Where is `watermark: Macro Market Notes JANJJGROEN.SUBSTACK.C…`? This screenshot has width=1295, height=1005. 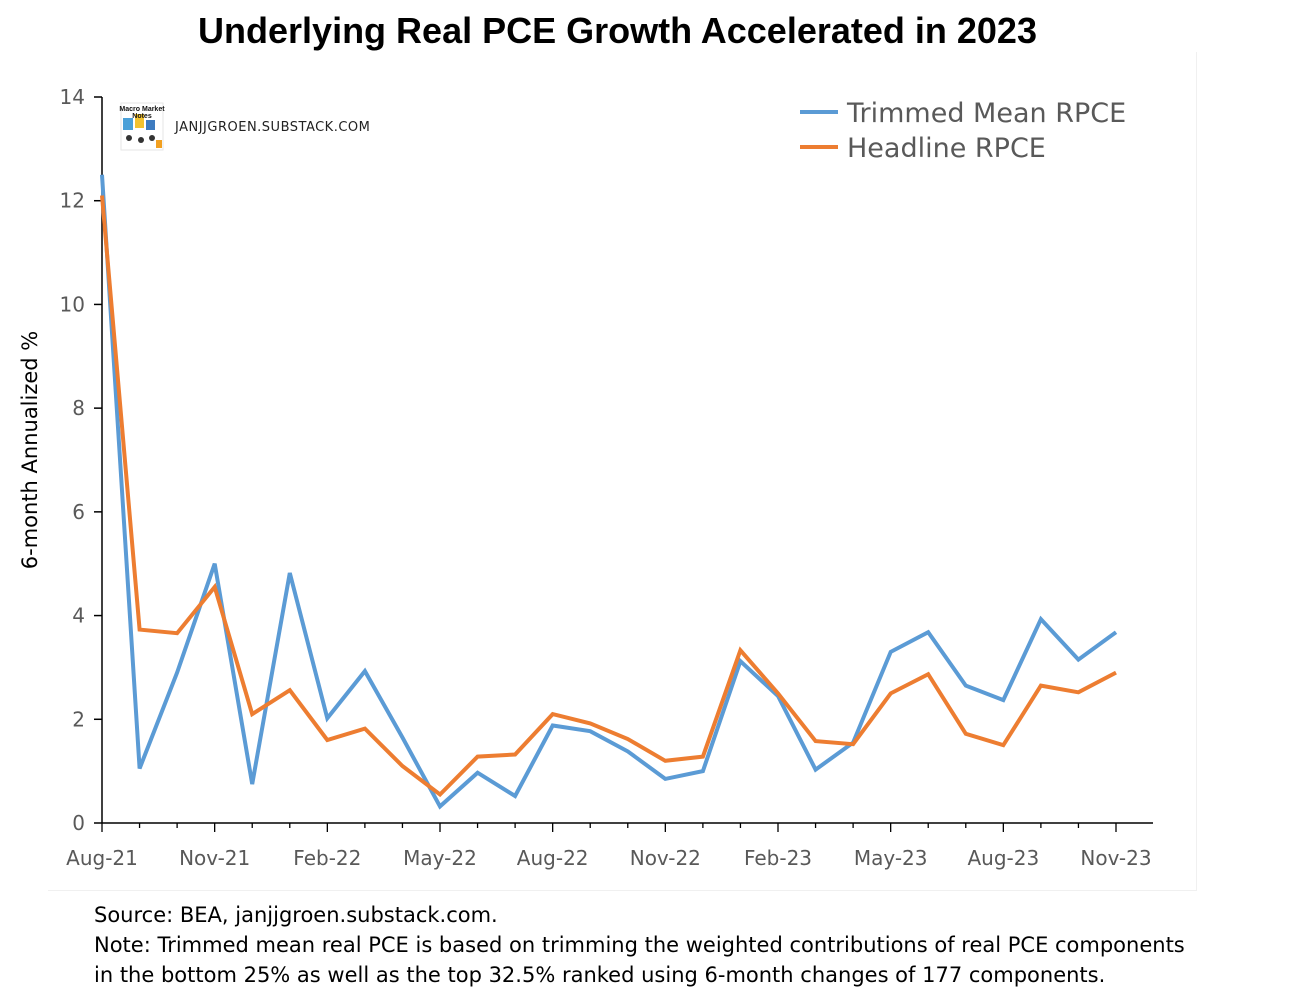
watermark: Macro Market Notes JANJJGROEN.SUBSTACK.C… is located at coordinates (244, 126).